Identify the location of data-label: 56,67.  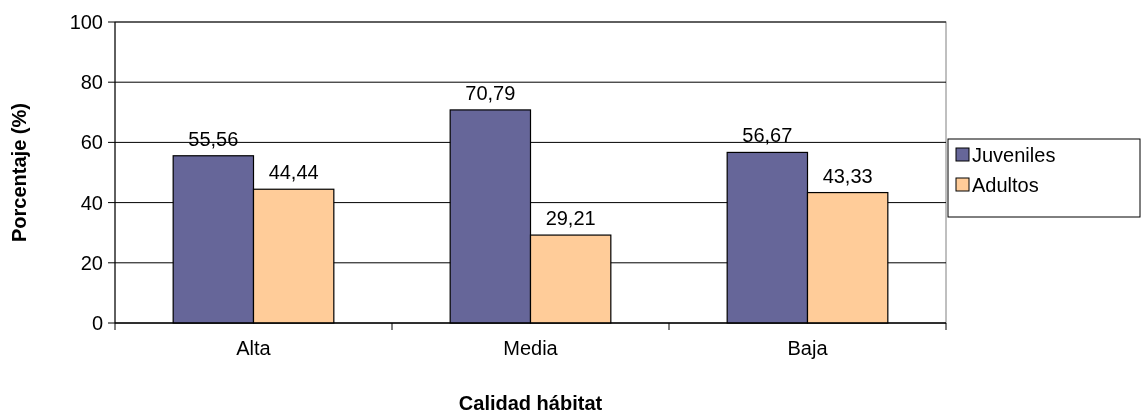
(767, 135).